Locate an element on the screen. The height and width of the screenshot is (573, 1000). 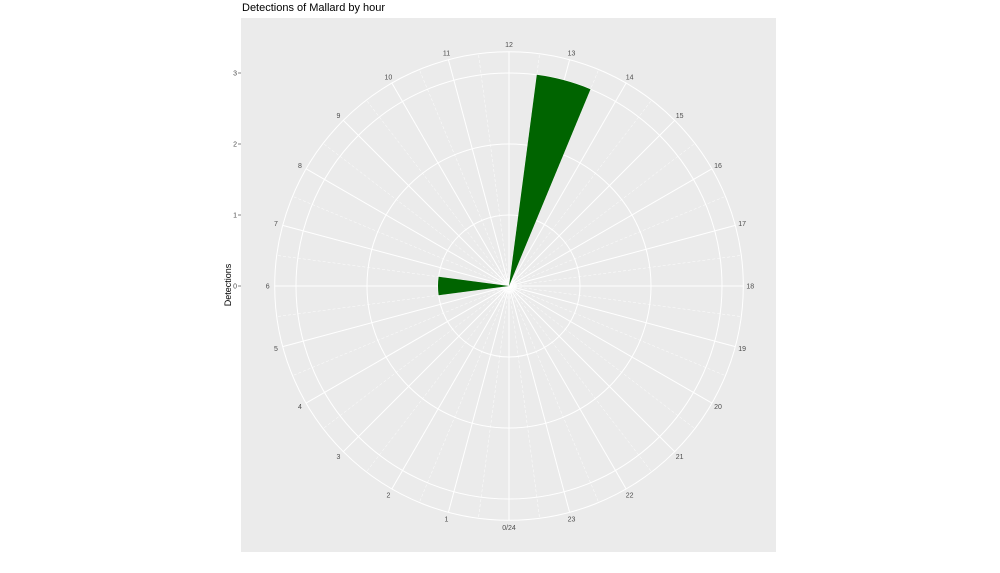
hour-label: 7 is located at coordinates (276, 224).